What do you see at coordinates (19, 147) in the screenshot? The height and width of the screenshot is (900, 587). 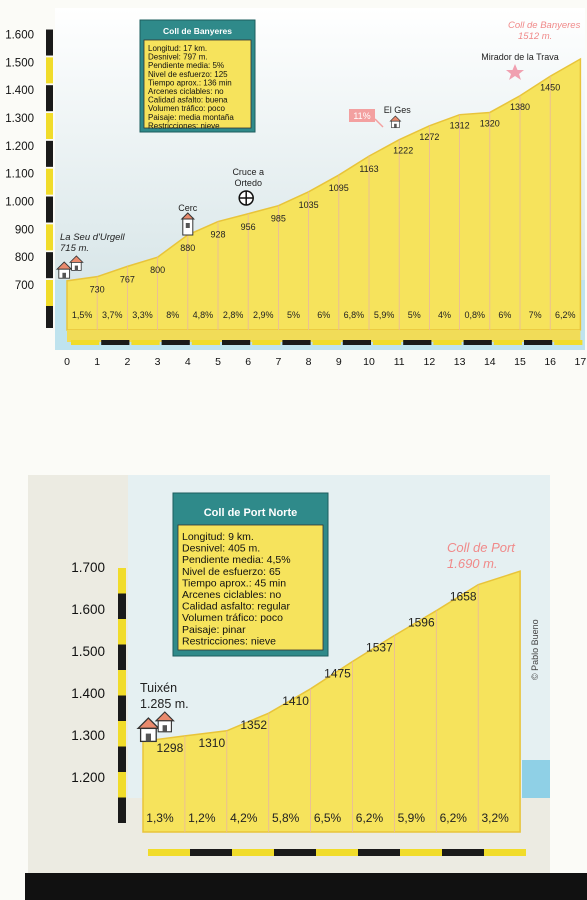 I see `chart-1-y-tick-label: 1.200` at bounding box center [19, 147].